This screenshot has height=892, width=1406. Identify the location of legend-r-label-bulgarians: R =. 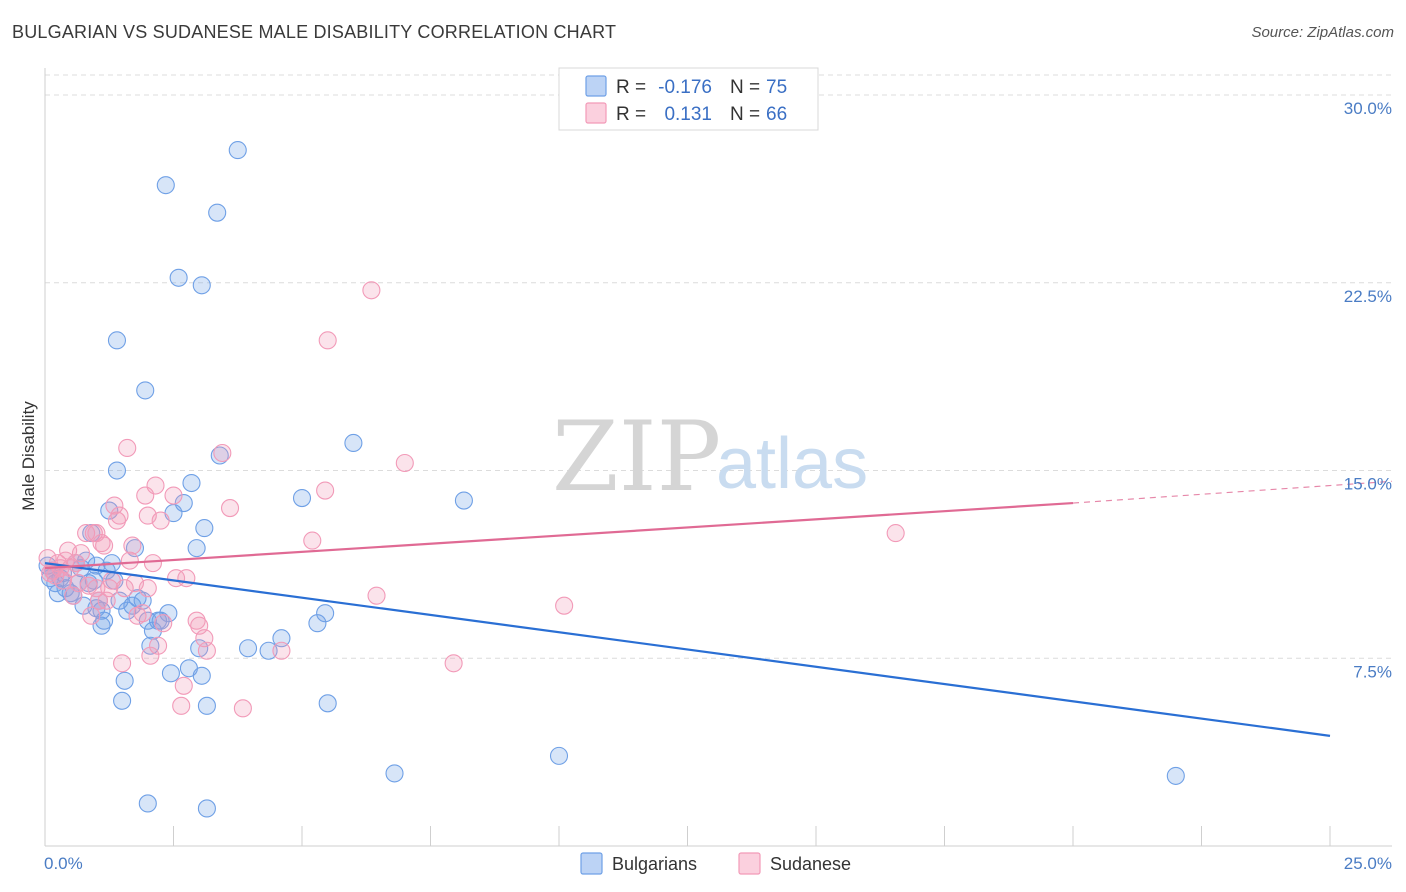
(631, 87).